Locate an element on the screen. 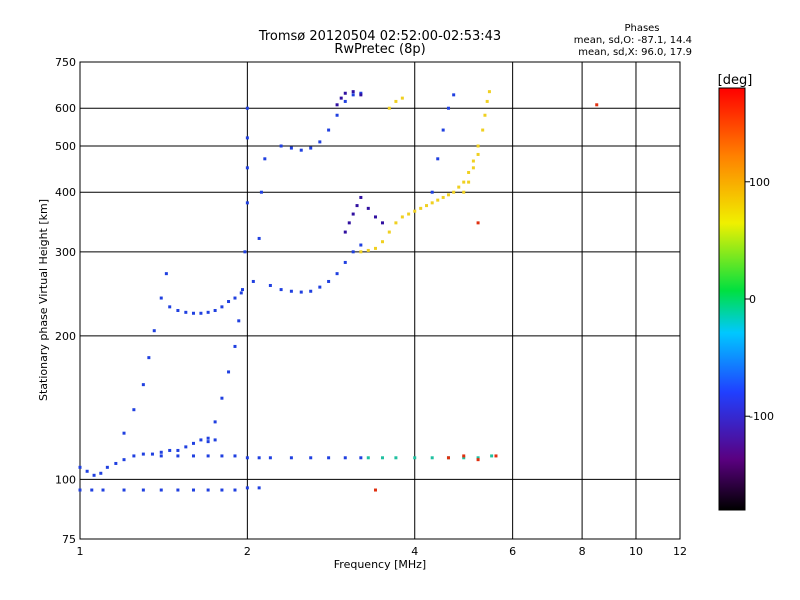 Image resolution: width=800 pixels, height=600 pixels. y-tick-label: 400 is located at coordinates (65, 192).